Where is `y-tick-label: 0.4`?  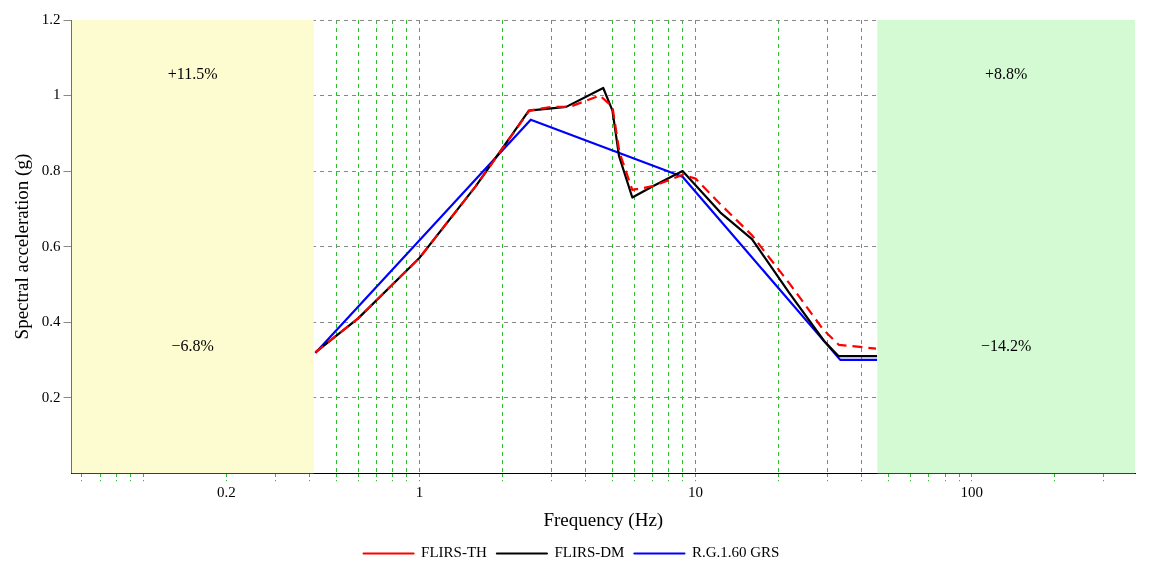
y-tick-label: 0.4 is located at coordinates (51, 321).